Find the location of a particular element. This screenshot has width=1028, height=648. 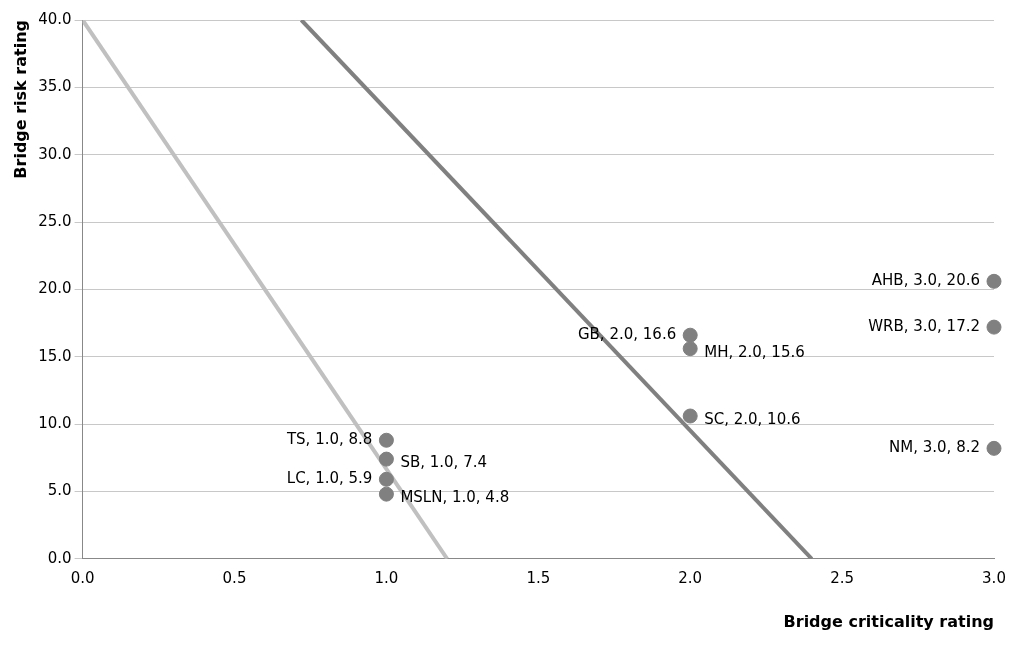

x-tick-label: 0.0 is located at coordinates (82, 577).